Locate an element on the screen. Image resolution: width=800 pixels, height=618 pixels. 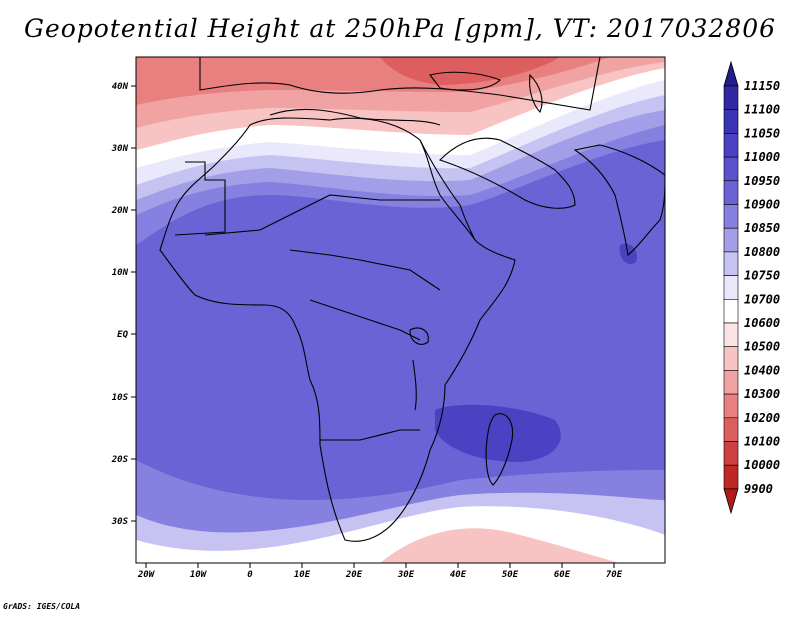
colorbar-level-label: 10000 is located at coordinates (762, 465).